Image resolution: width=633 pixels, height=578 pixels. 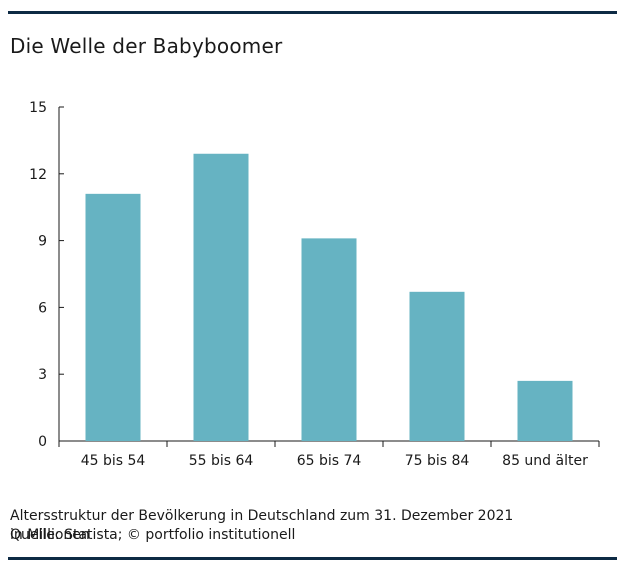 I want to click on x-tick-label: 75 bis 84, so click(x=437, y=461).